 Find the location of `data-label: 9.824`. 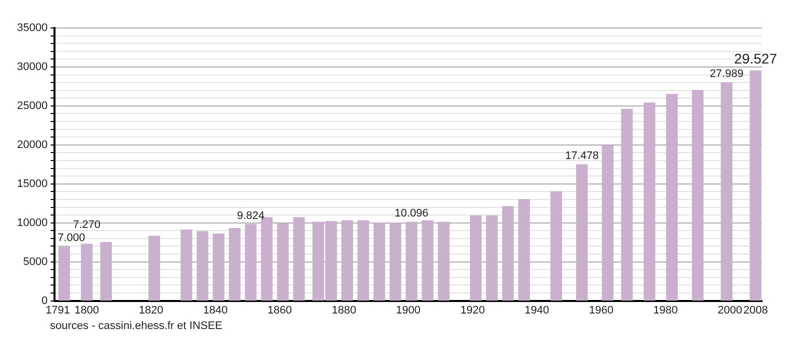

data-label: 9.824 is located at coordinates (250, 216).